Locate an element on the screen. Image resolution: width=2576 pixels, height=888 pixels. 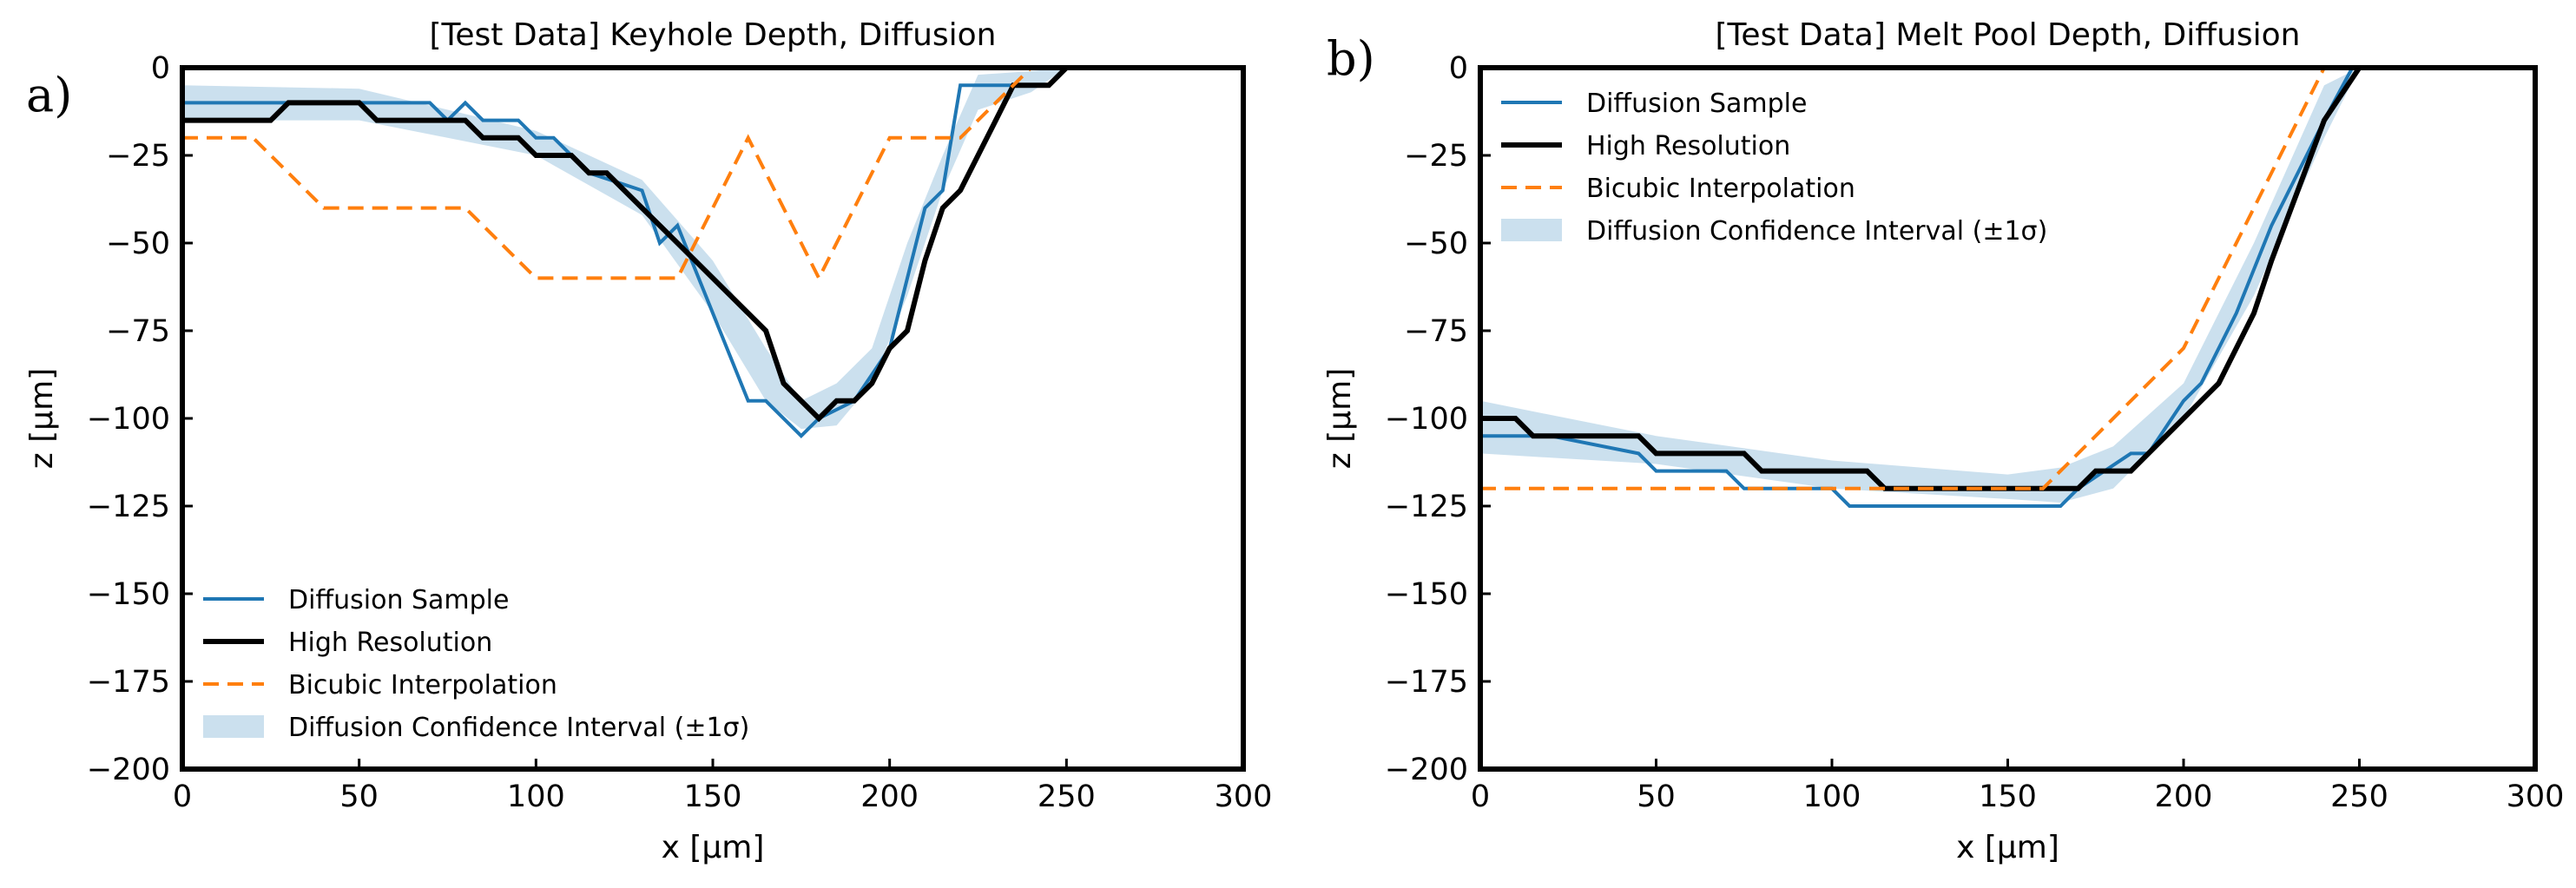
chart1-ylabel: z [μm] is located at coordinates (42, 418).